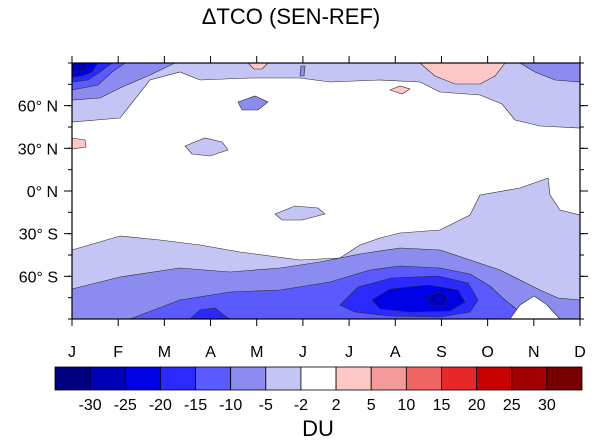 The image size is (600, 444). Describe the element at coordinates (38, 277) in the screenshot. I see `y-tick-label: 60° S` at that location.